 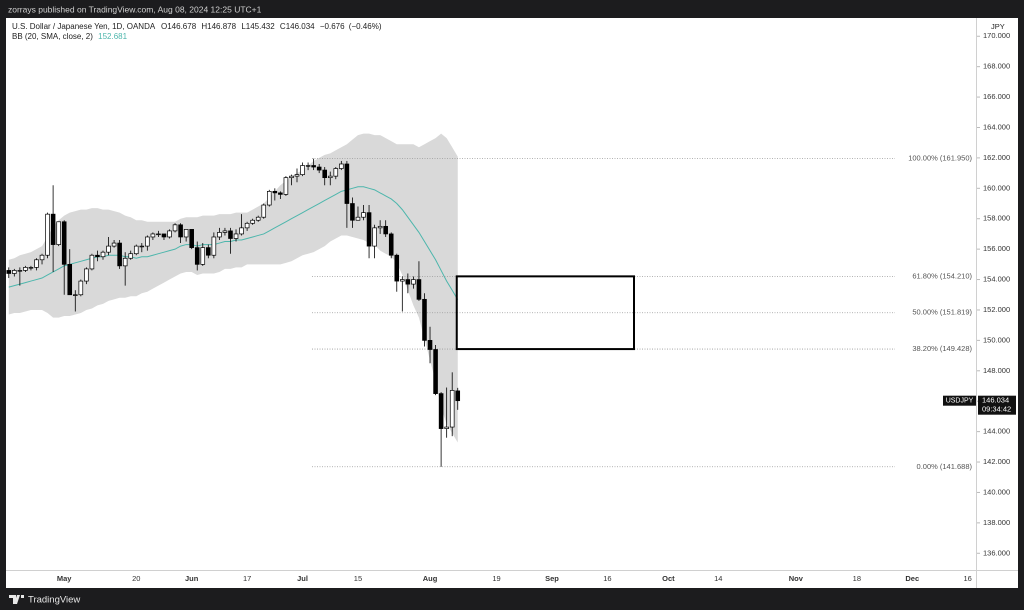 What do you see at coordinates (996, 431) in the screenshot?
I see `y-tick-label: 144.000` at bounding box center [996, 431].